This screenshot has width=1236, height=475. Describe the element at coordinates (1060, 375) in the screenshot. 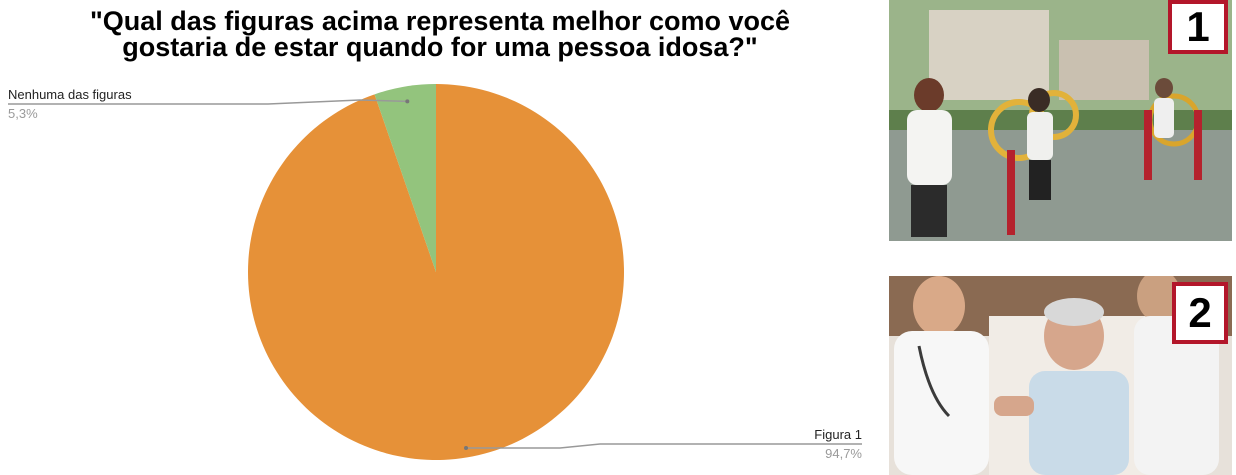

I see `elderly-care-photo: 2` at that location.